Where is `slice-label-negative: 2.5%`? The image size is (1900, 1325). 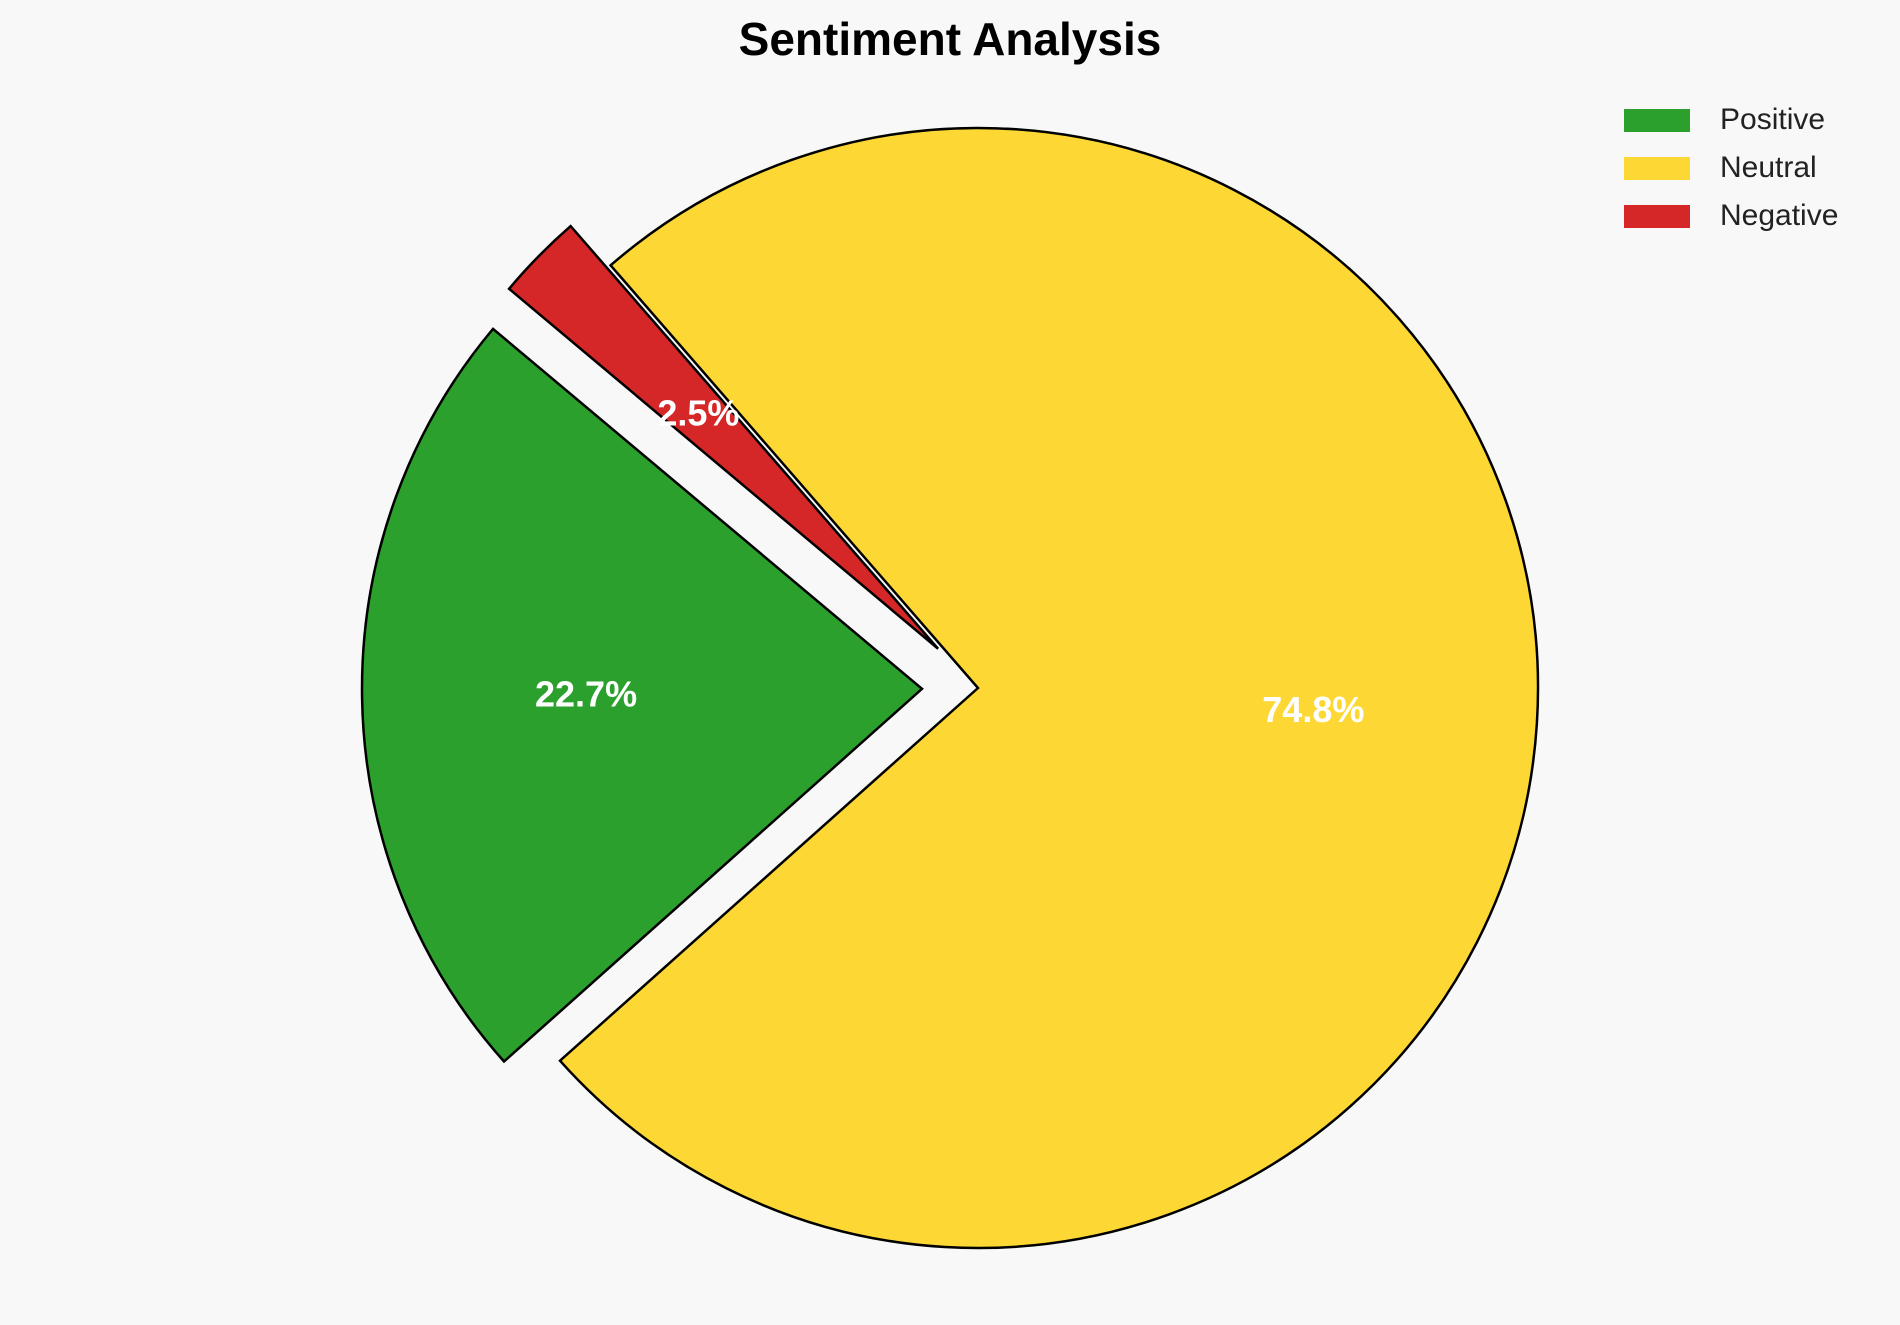
slice-label-negative: 2.5% is located at coordinates (698, 413).